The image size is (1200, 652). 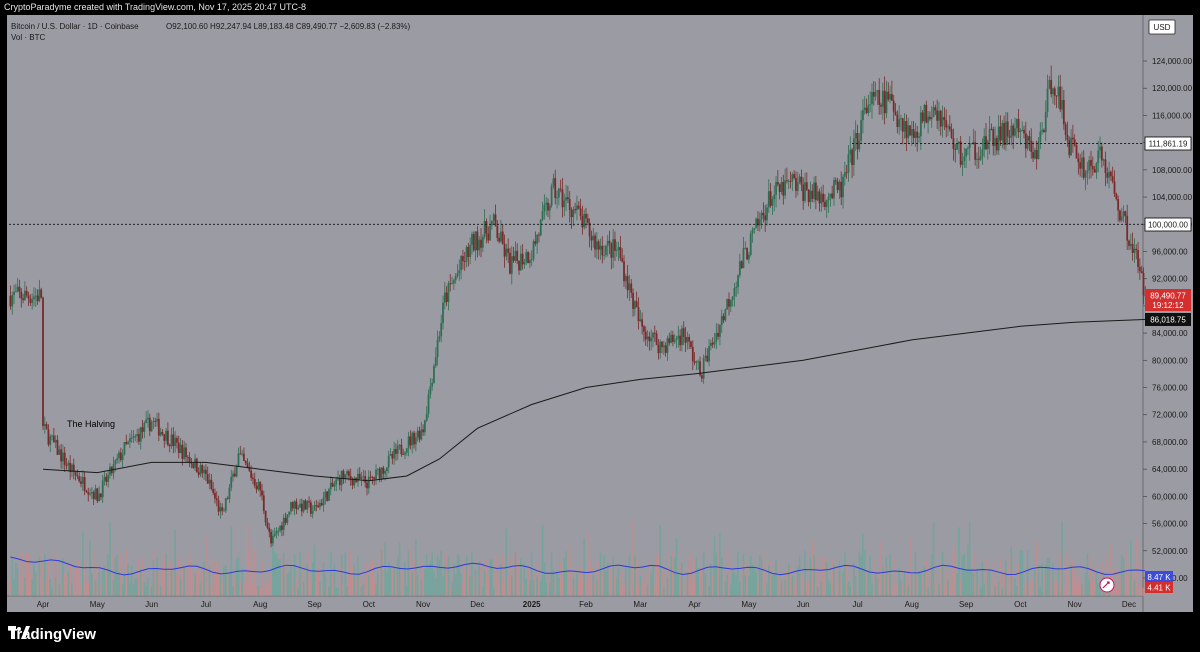 I want to click on tradingview-brand: TradingView, so click(x=52, y=634).